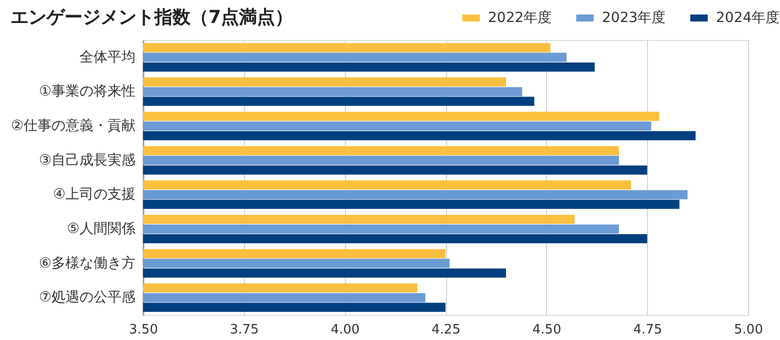 The image size is (780, 340). Describe the element at coordinates (87, 160) in the screenshot. I see `y-tick-label: ③自己成長実感` at that location.